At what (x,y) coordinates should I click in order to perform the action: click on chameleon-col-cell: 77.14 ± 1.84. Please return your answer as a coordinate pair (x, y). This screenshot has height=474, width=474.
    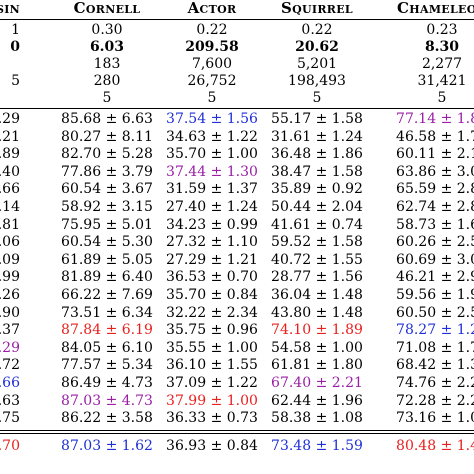
    Looking at the image, I should click on (435, 119).